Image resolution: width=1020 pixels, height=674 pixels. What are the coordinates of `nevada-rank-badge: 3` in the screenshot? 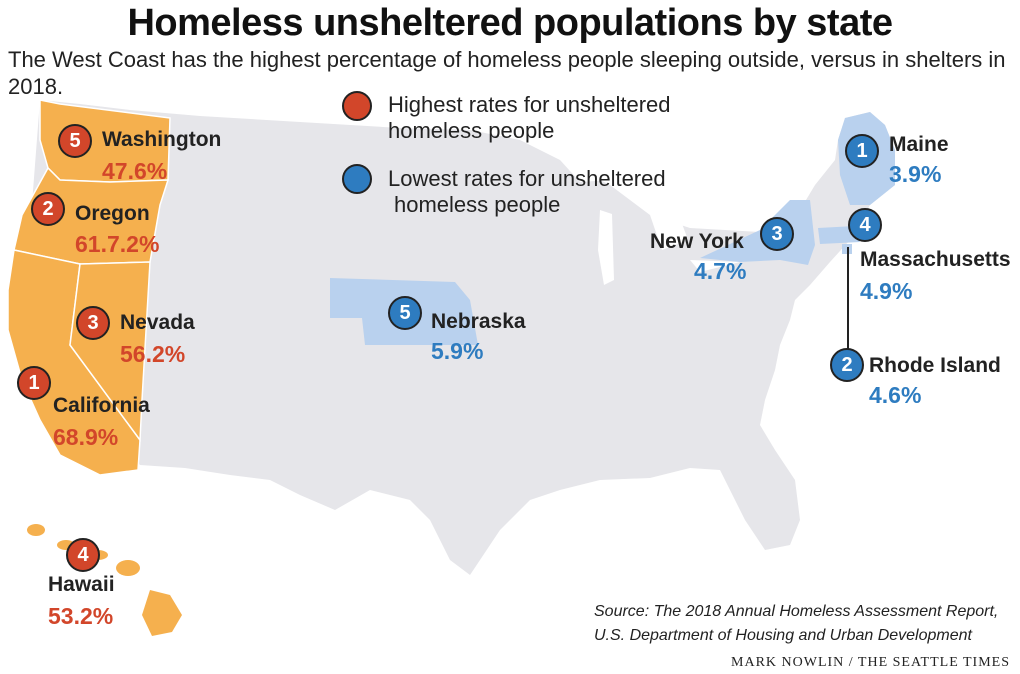 It's located at (93, 323).